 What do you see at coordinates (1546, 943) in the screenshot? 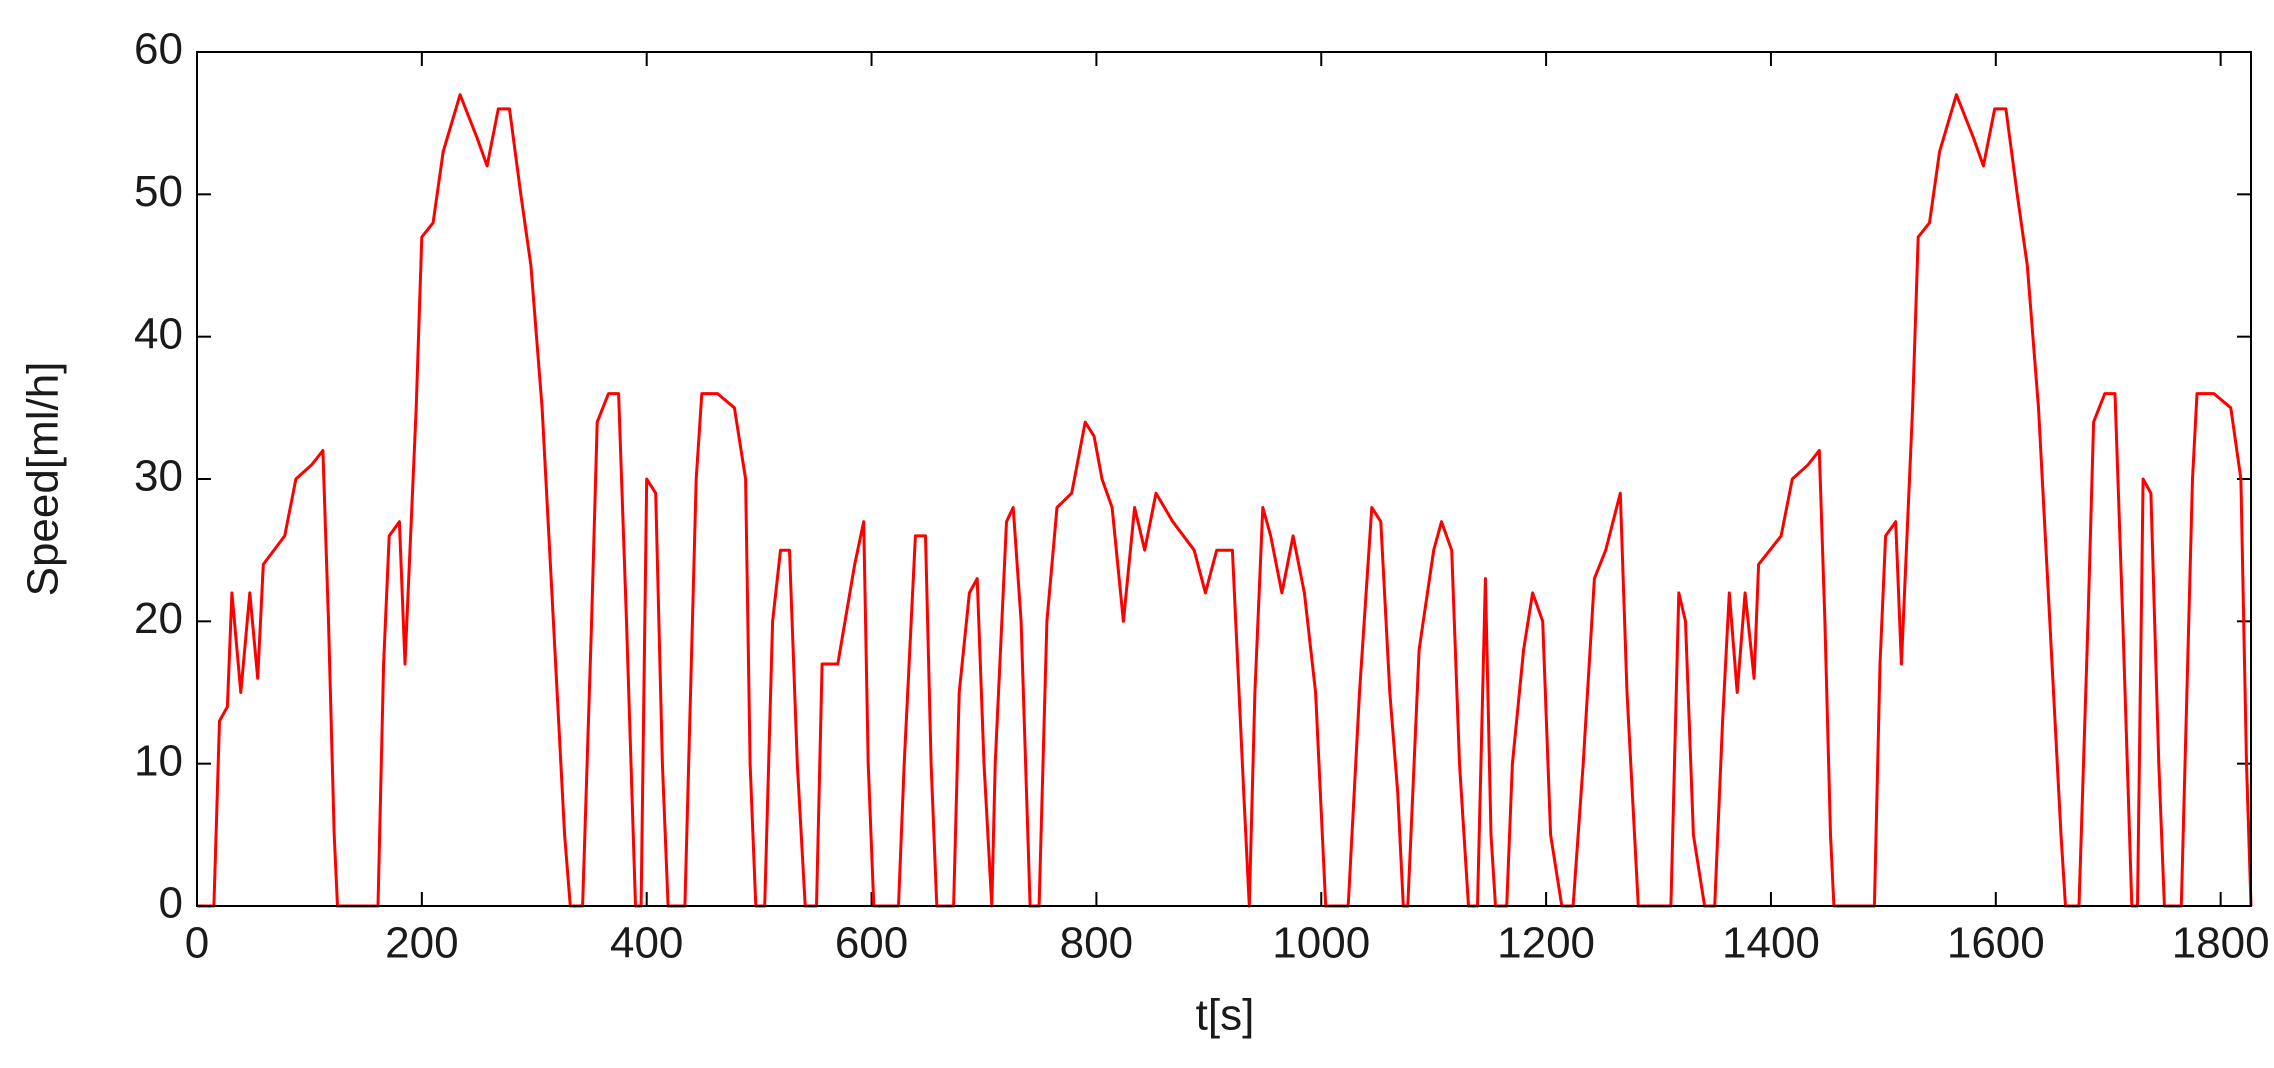
I see `x-tick-label: 1200` at bounding box center [1546, 943].